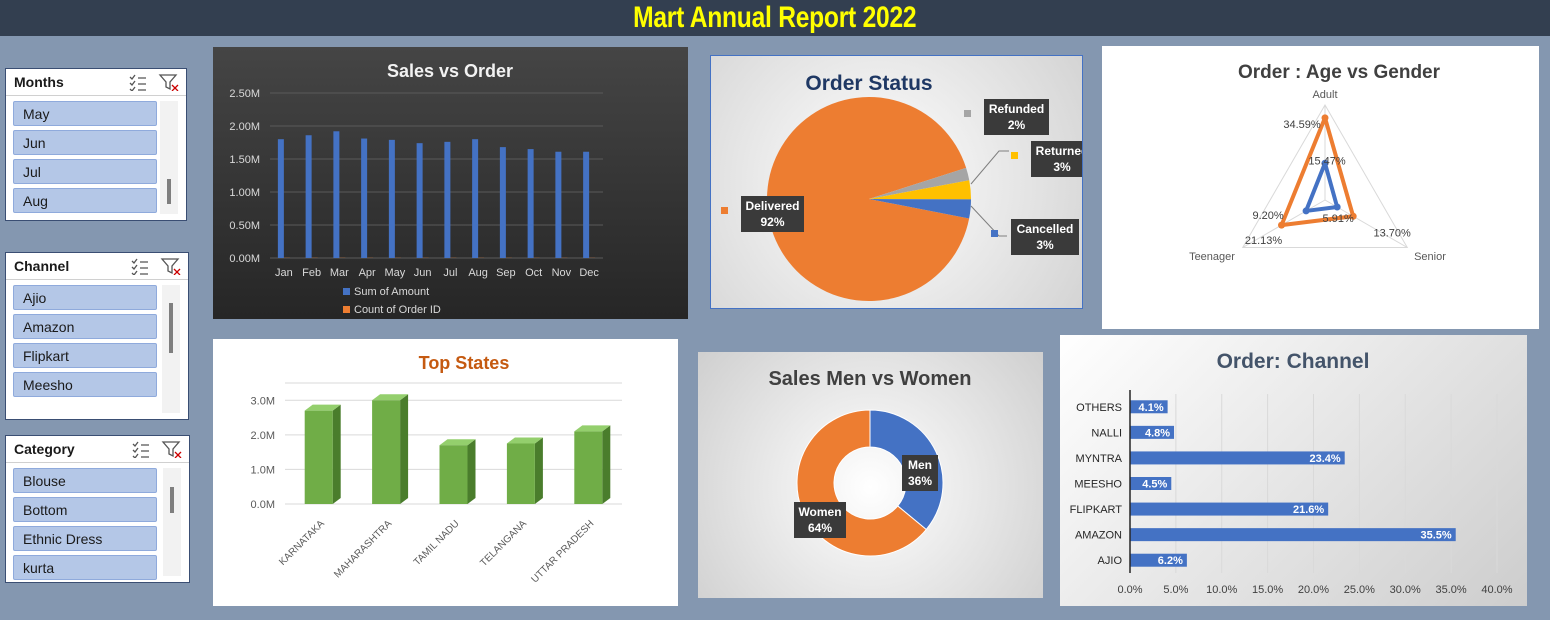  Describe the element at coordinates (819, 512) in the screenshot. I see `label-category: Women` at that location.